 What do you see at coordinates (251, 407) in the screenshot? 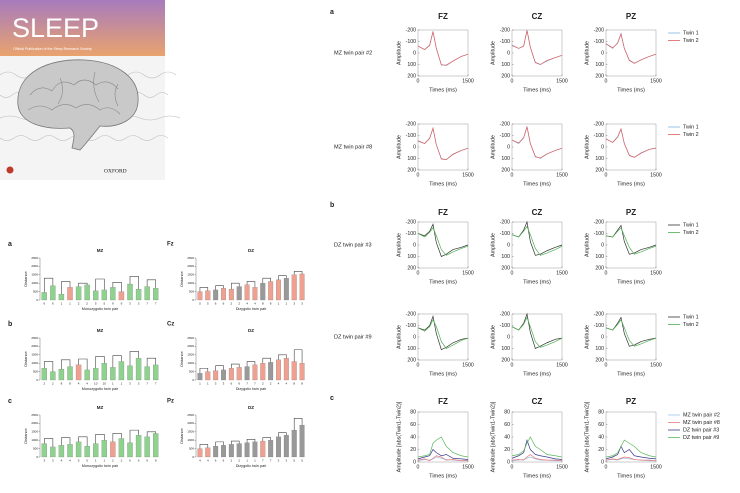
I see `panel-title: DZ` at bounding box center [251, 407].